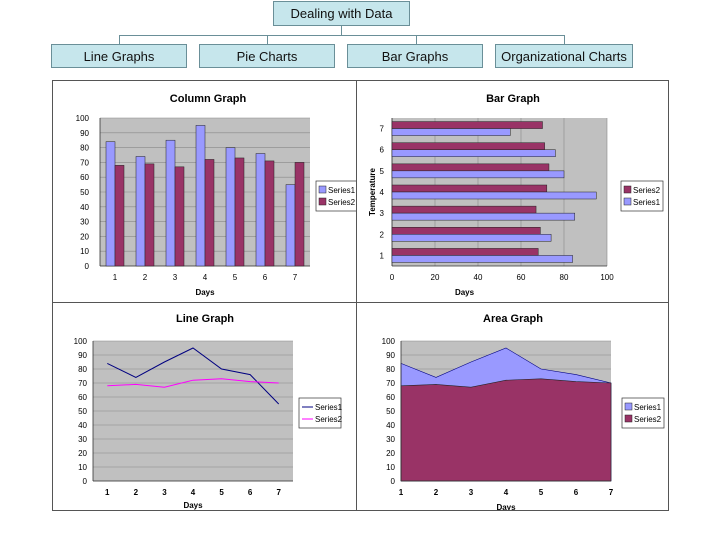  Describe the element at coordinates (607, 277) in the screenshot. I see `x-tick-label: 100` at that location.